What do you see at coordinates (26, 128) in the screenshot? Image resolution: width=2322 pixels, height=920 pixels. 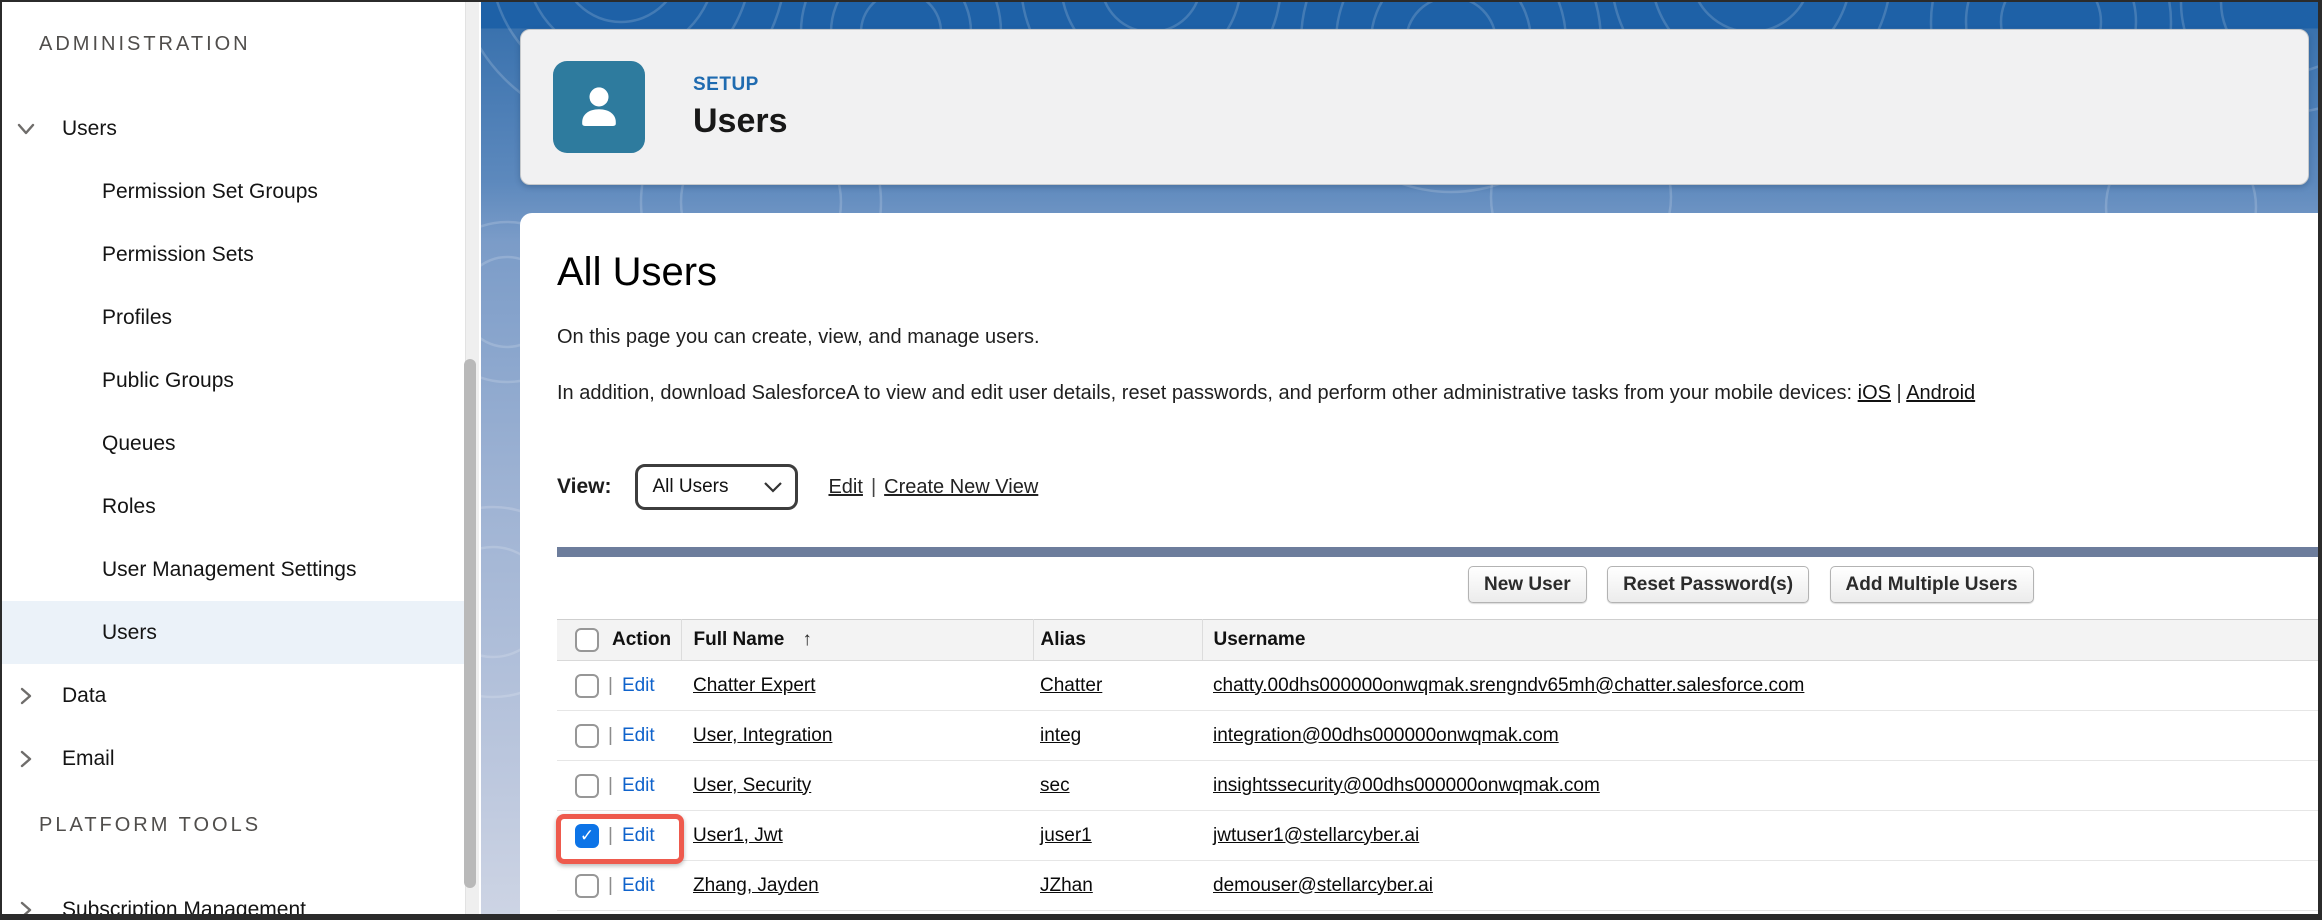 I see `chevron-down-icon` at bounding box center [26, 128].